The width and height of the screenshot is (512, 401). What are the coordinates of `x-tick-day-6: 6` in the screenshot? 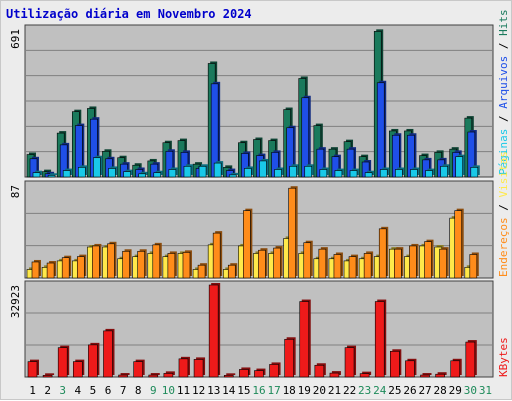 It's located at (108, 390).